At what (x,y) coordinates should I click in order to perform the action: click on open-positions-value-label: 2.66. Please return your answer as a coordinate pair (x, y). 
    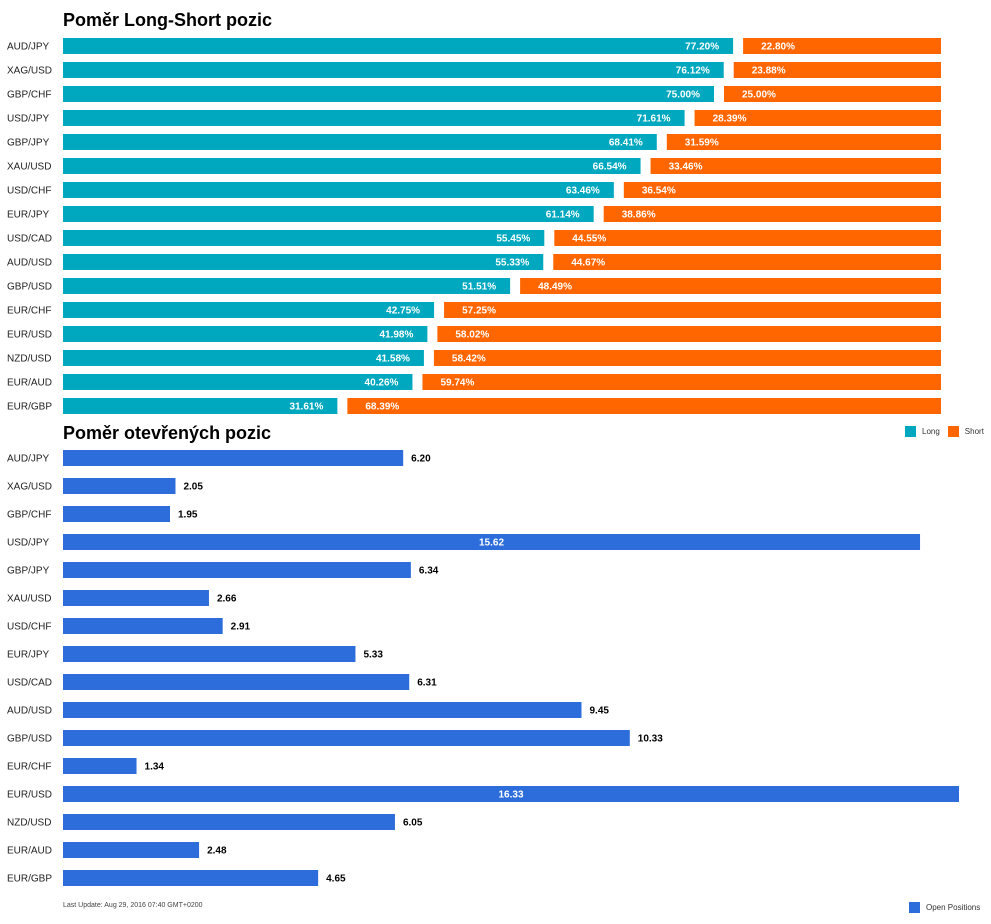
    Looking at the image, I should click on (227, 599).